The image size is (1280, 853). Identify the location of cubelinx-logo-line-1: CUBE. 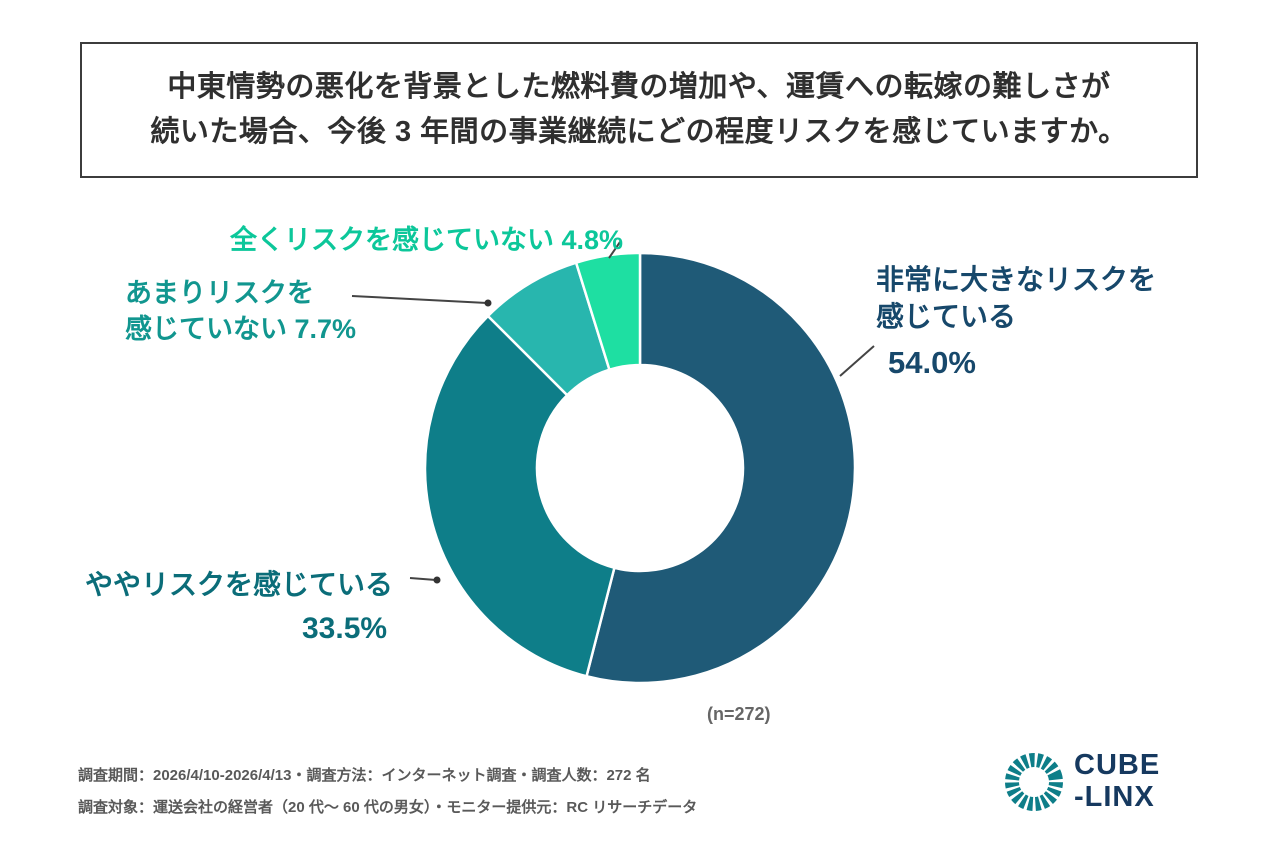
(1117, 765).